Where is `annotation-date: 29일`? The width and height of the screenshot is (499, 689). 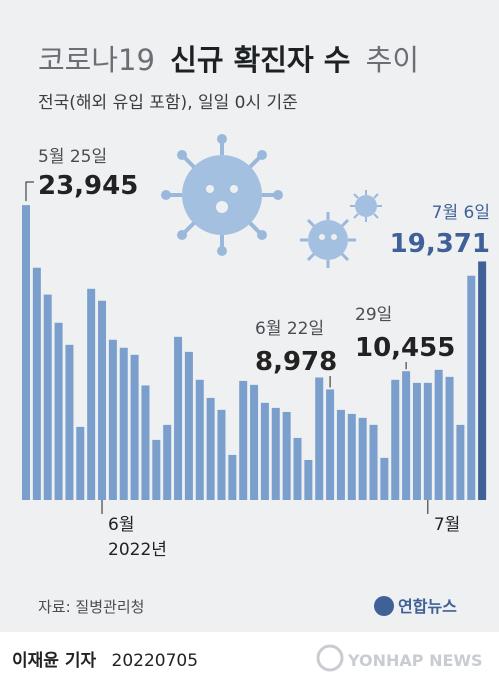 annotation-date: 29일 is located at coordinates (373, 315).